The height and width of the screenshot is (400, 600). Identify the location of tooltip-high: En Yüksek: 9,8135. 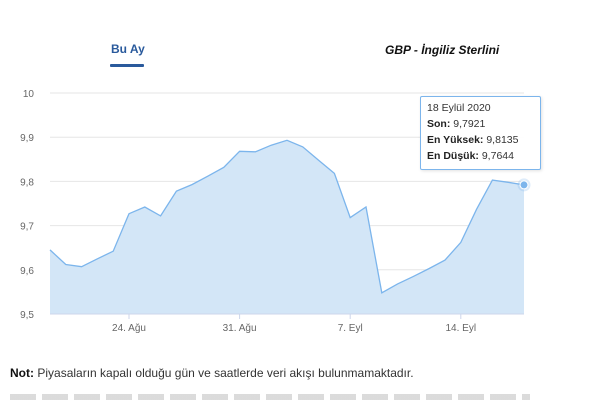
(480, 140).